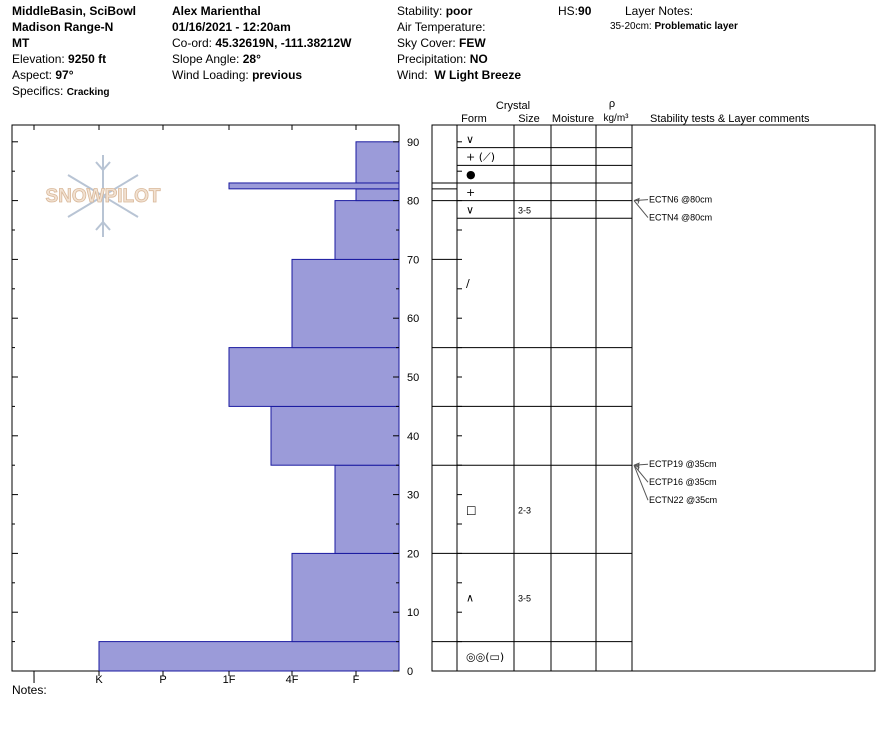  I want to click on specifics-label: Specifics:, so click(38, 91).